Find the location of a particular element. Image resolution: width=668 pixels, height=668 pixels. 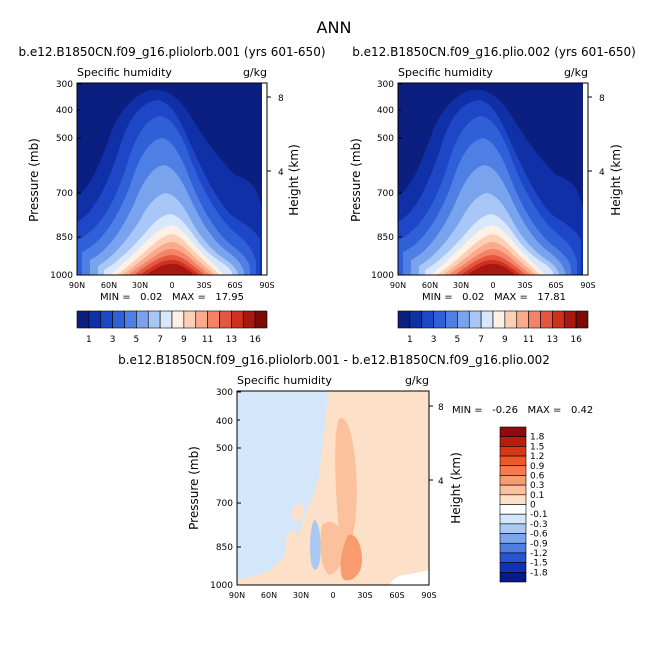

panel-1-ytick-0: 300 is located at coordinates (64, 85).